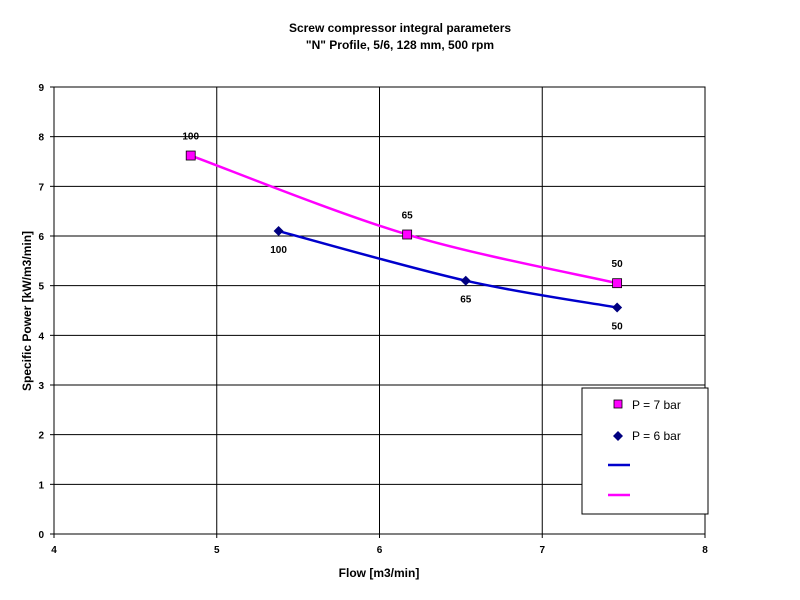  I want to click on y-tick-label: 9, so click(41, 88).